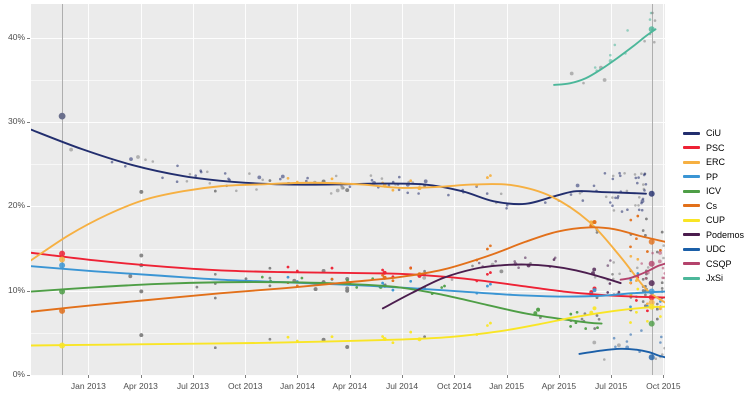 The image size is (750, 417). Describe the element at coordinates (716, 206) in the screenshot. I see `legend-item-cs: Cs` at that location.